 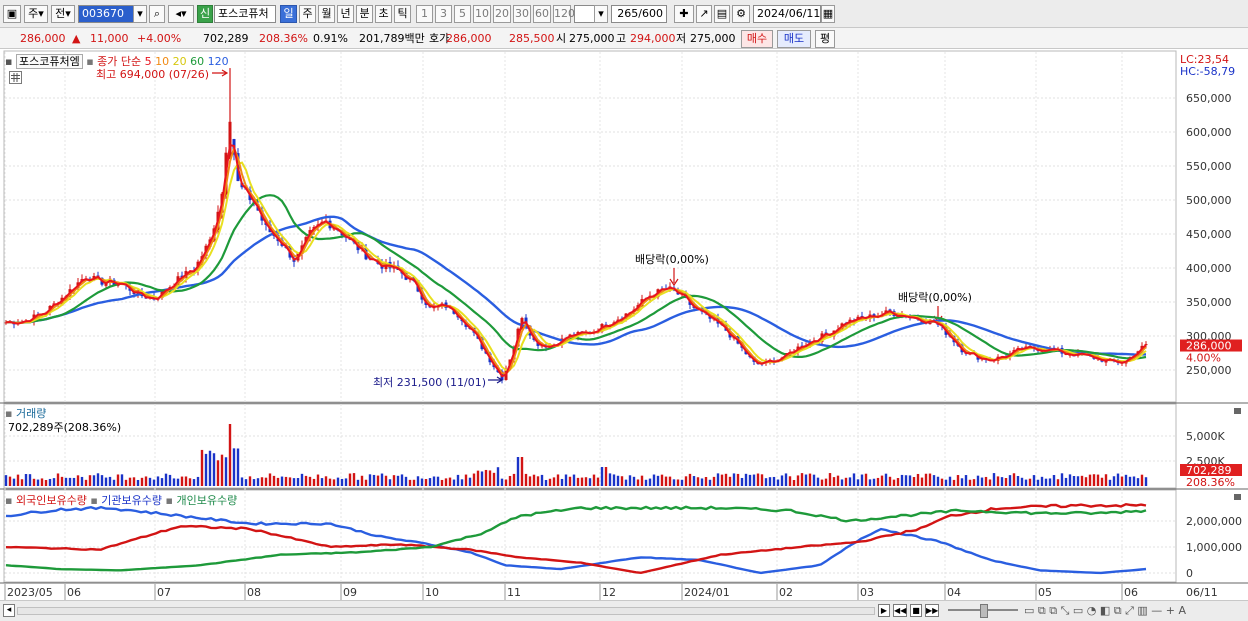 What do you see at coordinates (900, 610) in the screenshot?
I see `rewind-icon: ◀◀` at bounding box center [900, 610].